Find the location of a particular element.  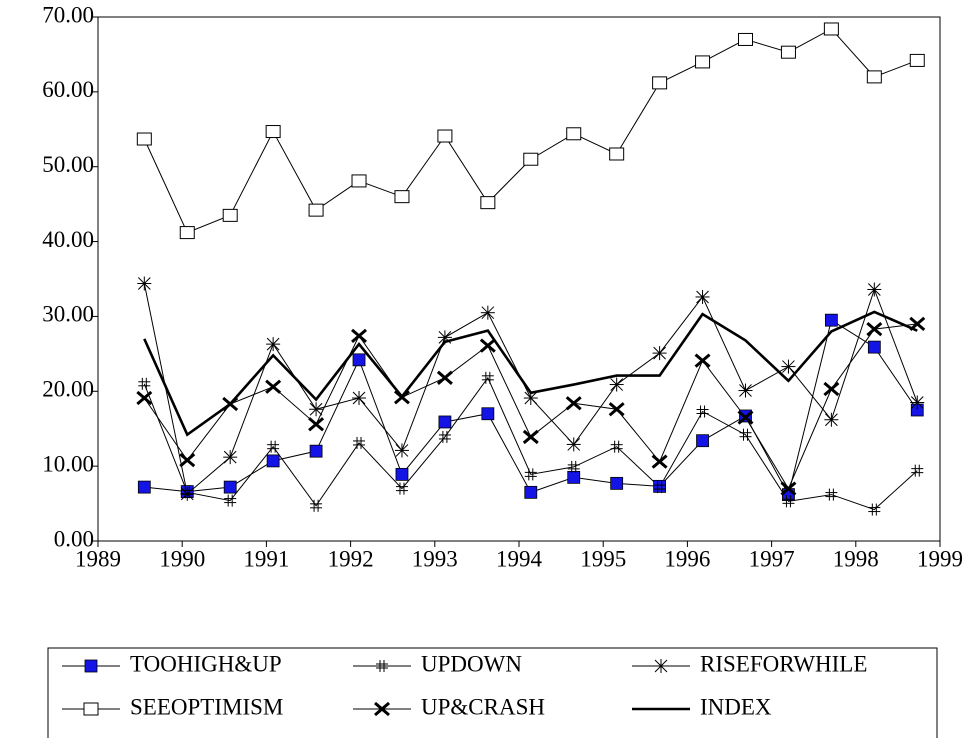

x-tick-label: 1993 is located at coordinates (435, 558).